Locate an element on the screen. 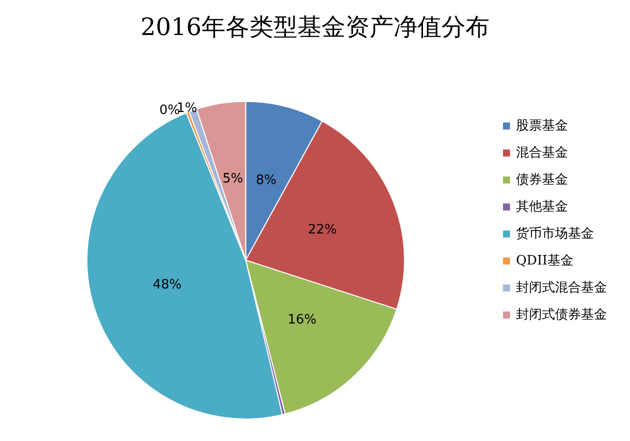 Image resolution: width=630 pixels, height=441 pixels. data-label: 8% is located at coordinates (266, 180).